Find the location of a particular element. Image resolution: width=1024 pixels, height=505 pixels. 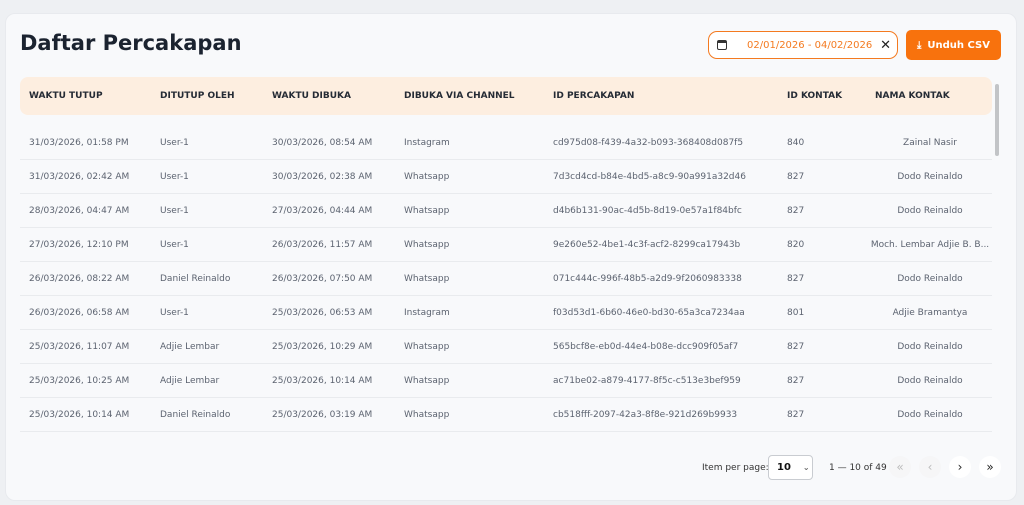

page-title: Daftar Percakapan is located at coordinates (131, 43).